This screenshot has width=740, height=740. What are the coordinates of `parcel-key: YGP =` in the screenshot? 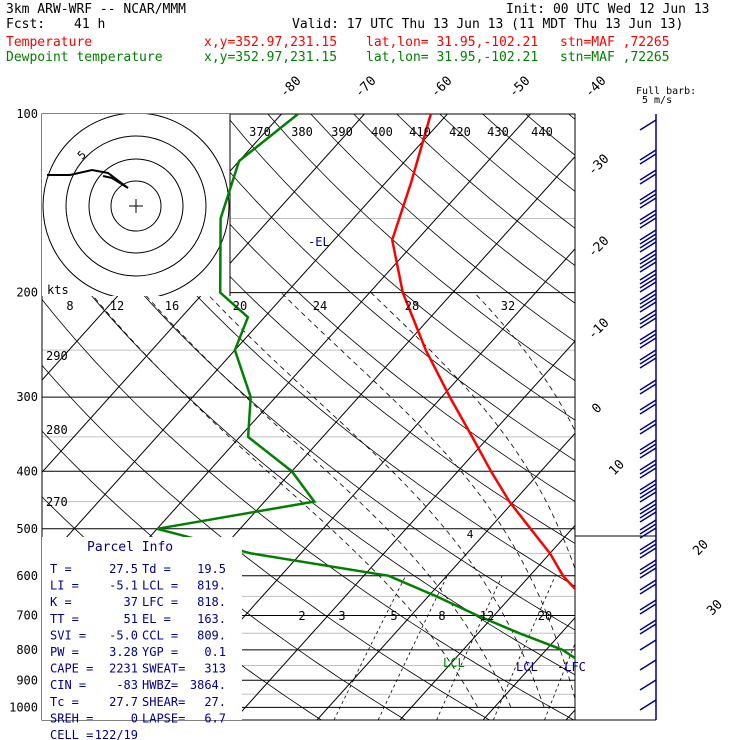 It's located at (160, 652).